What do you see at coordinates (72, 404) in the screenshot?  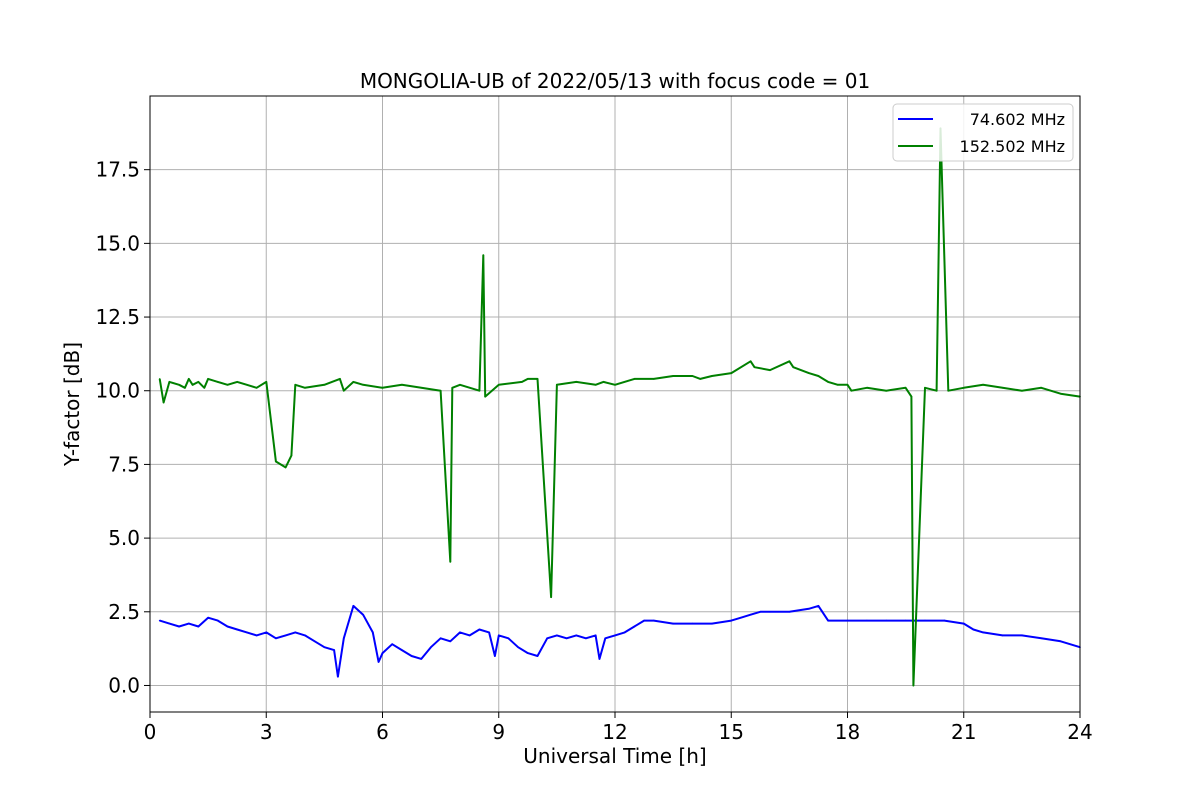 I see `y-axis-label: Y-factor [dB]` at bounding box center [72, 404].